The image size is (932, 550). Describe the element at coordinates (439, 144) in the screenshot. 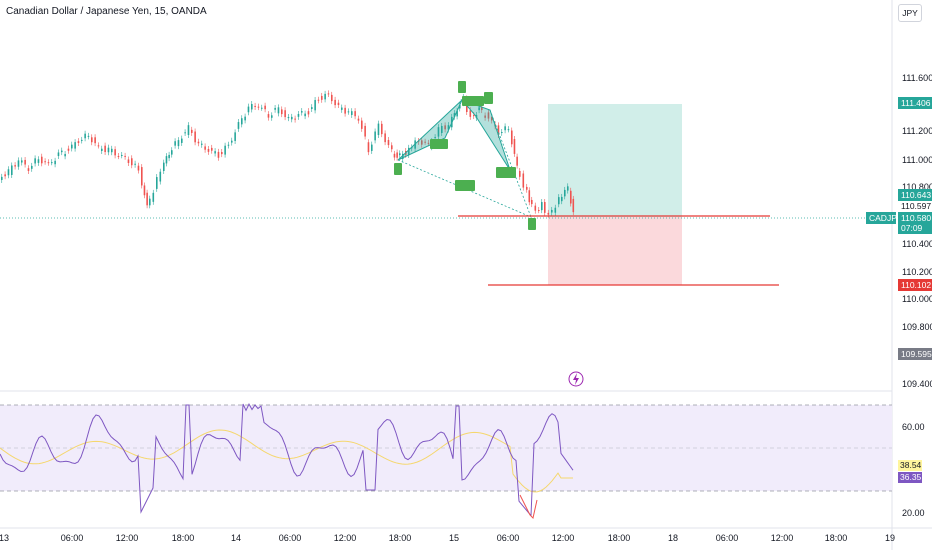

I see `pattern-label-xb` at that location.